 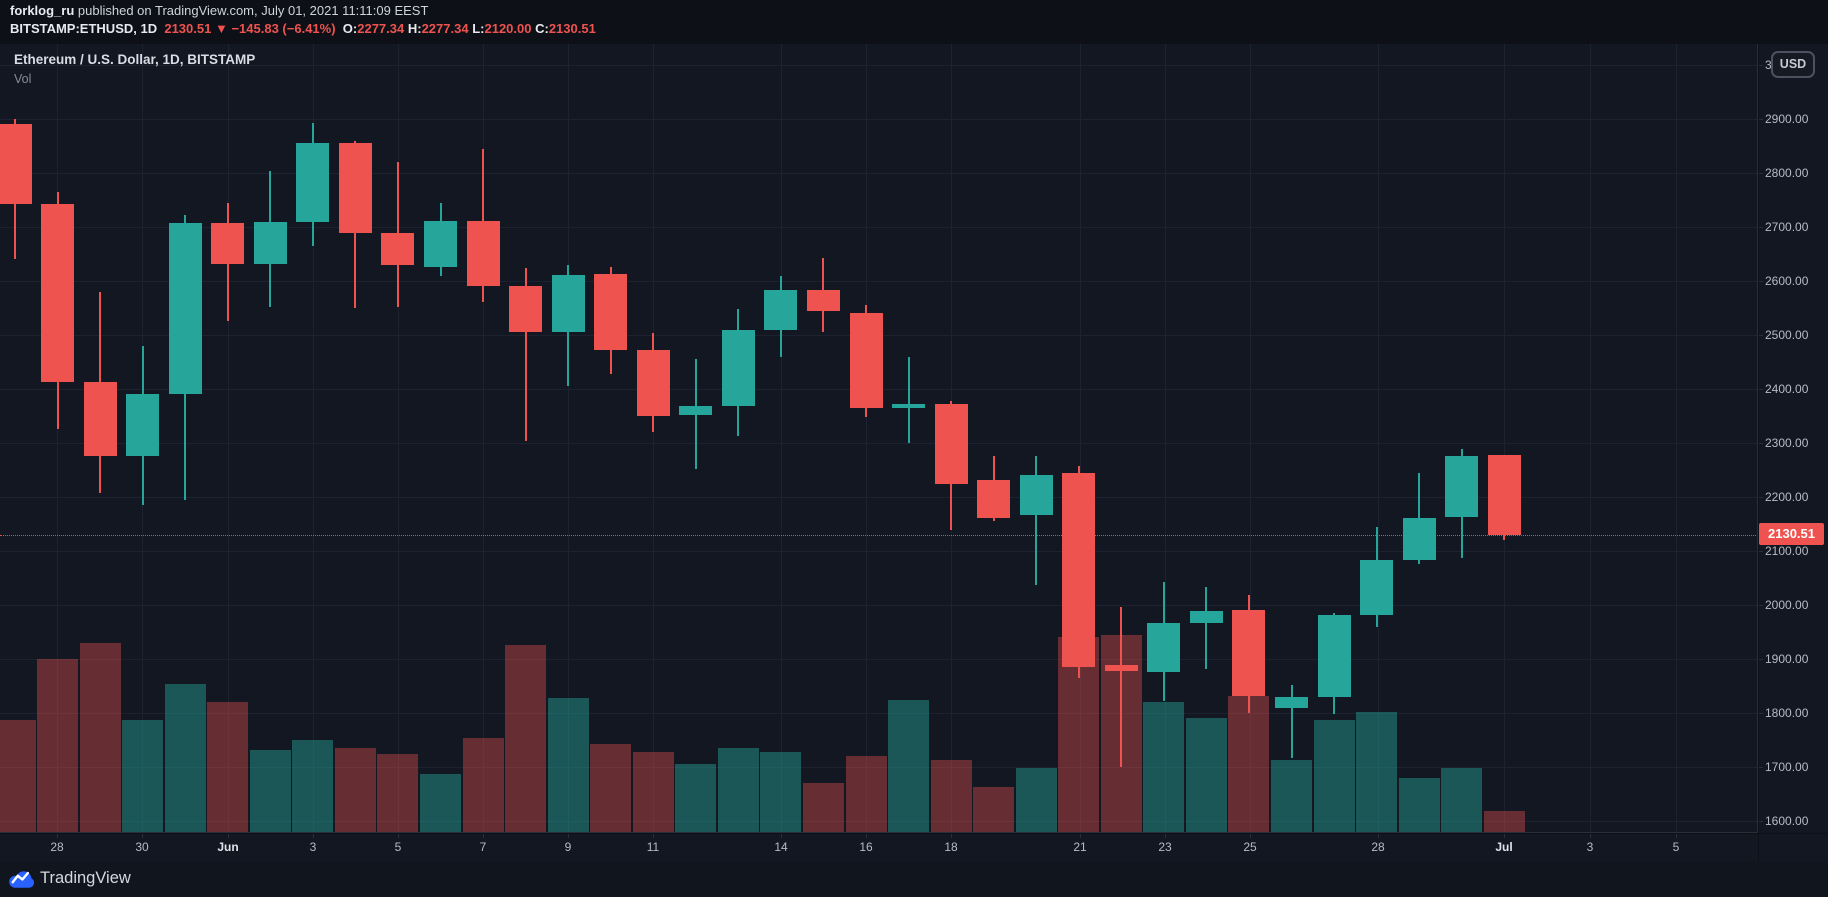 What do you see at coordinates (572, 28) in the screenshot?
I see `close-value: 2130.51` at bounding box center [572, 28].